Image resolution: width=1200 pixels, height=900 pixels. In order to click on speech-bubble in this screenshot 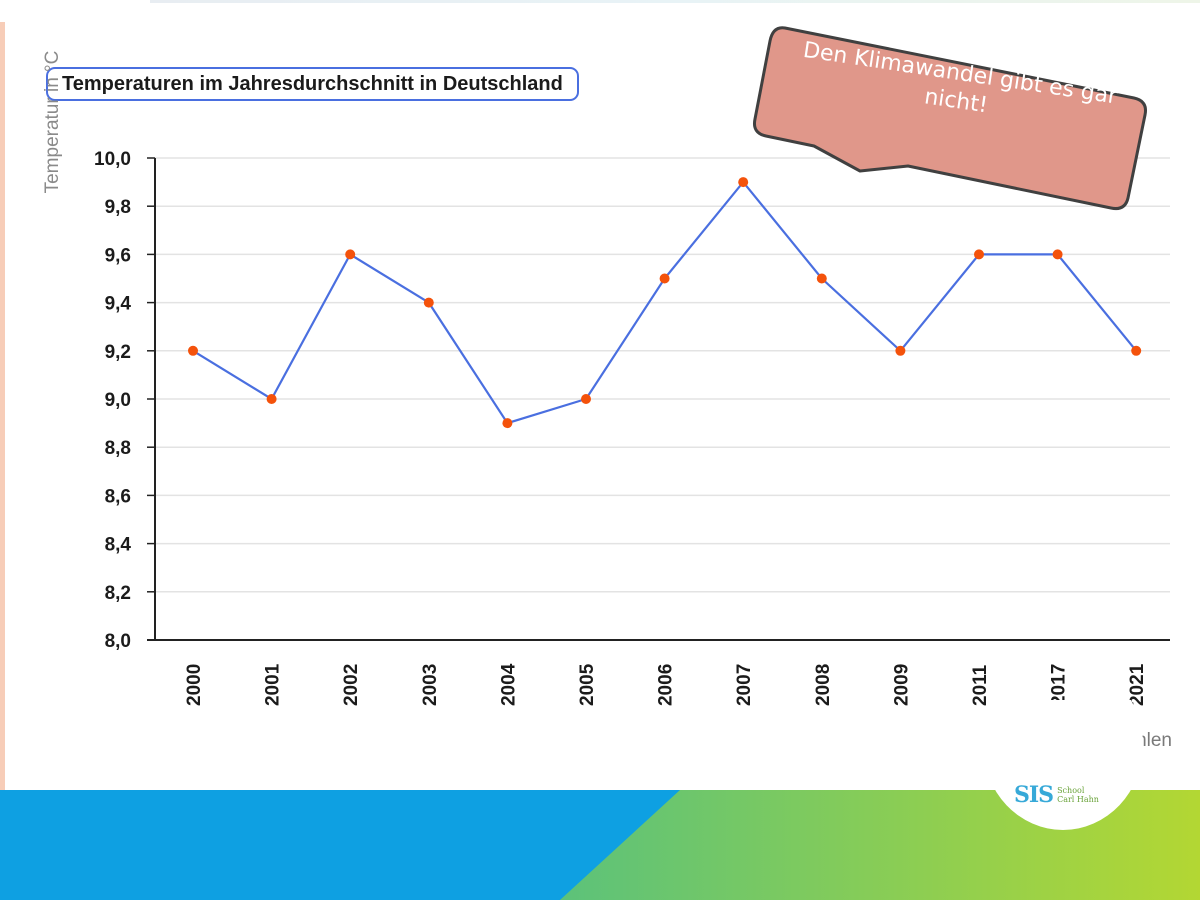, I will do `click(950, 118)`.